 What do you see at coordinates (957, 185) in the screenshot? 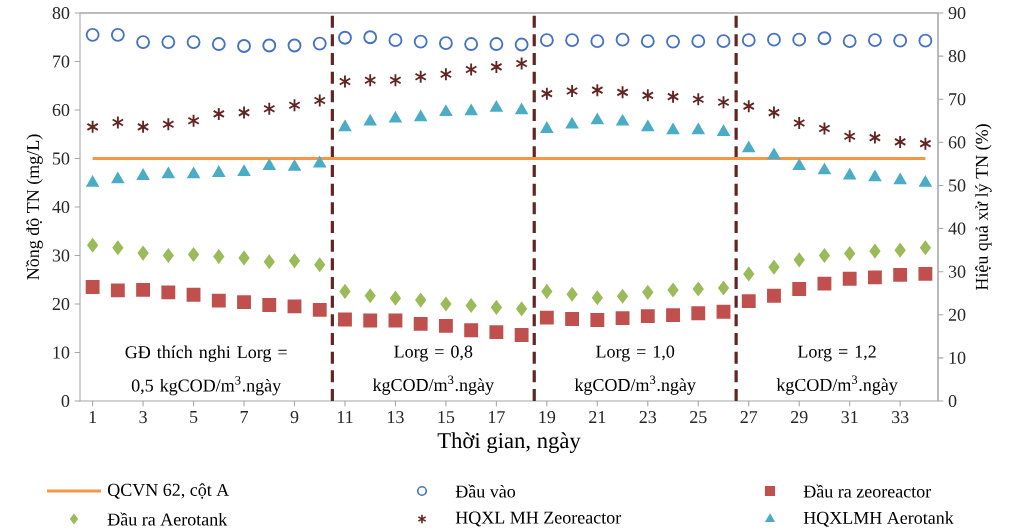
I see `y2-tick-label: 50` at bounding box center [957, 185].